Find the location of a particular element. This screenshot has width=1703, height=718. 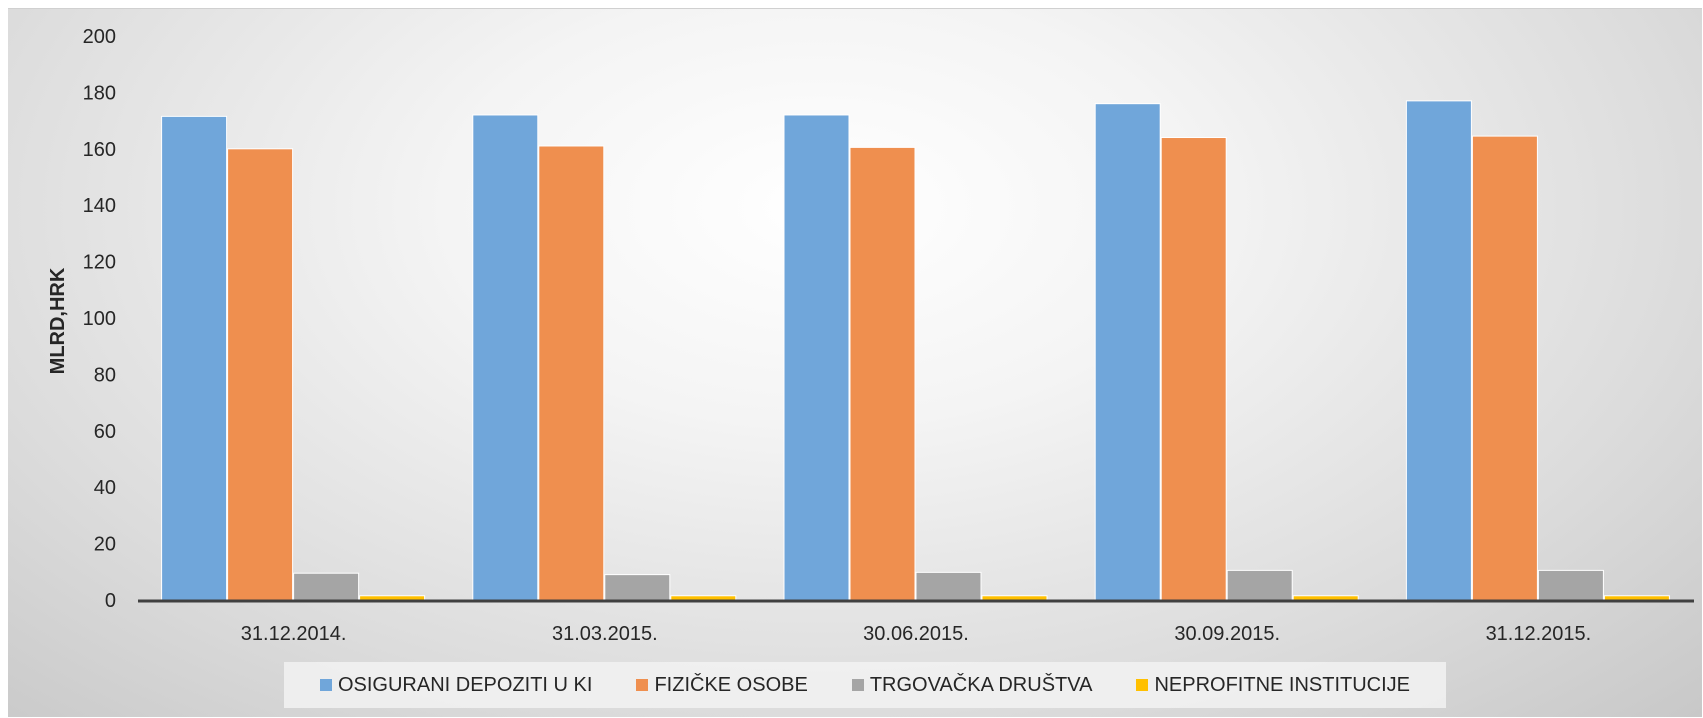

y-tick-label: 180 is located at coordinates (99, 93).